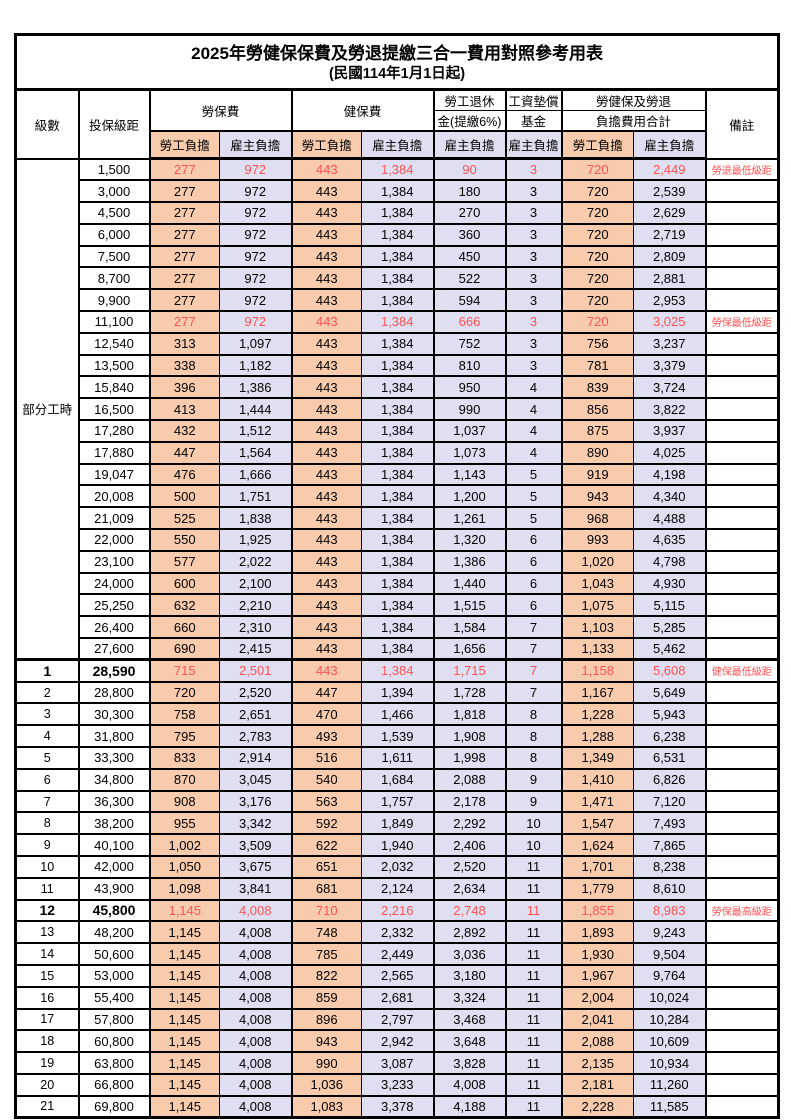 The height and width of the screenshot is (1120, 791). I want to click on fee-cell: 2,088, so click(597, 1041).